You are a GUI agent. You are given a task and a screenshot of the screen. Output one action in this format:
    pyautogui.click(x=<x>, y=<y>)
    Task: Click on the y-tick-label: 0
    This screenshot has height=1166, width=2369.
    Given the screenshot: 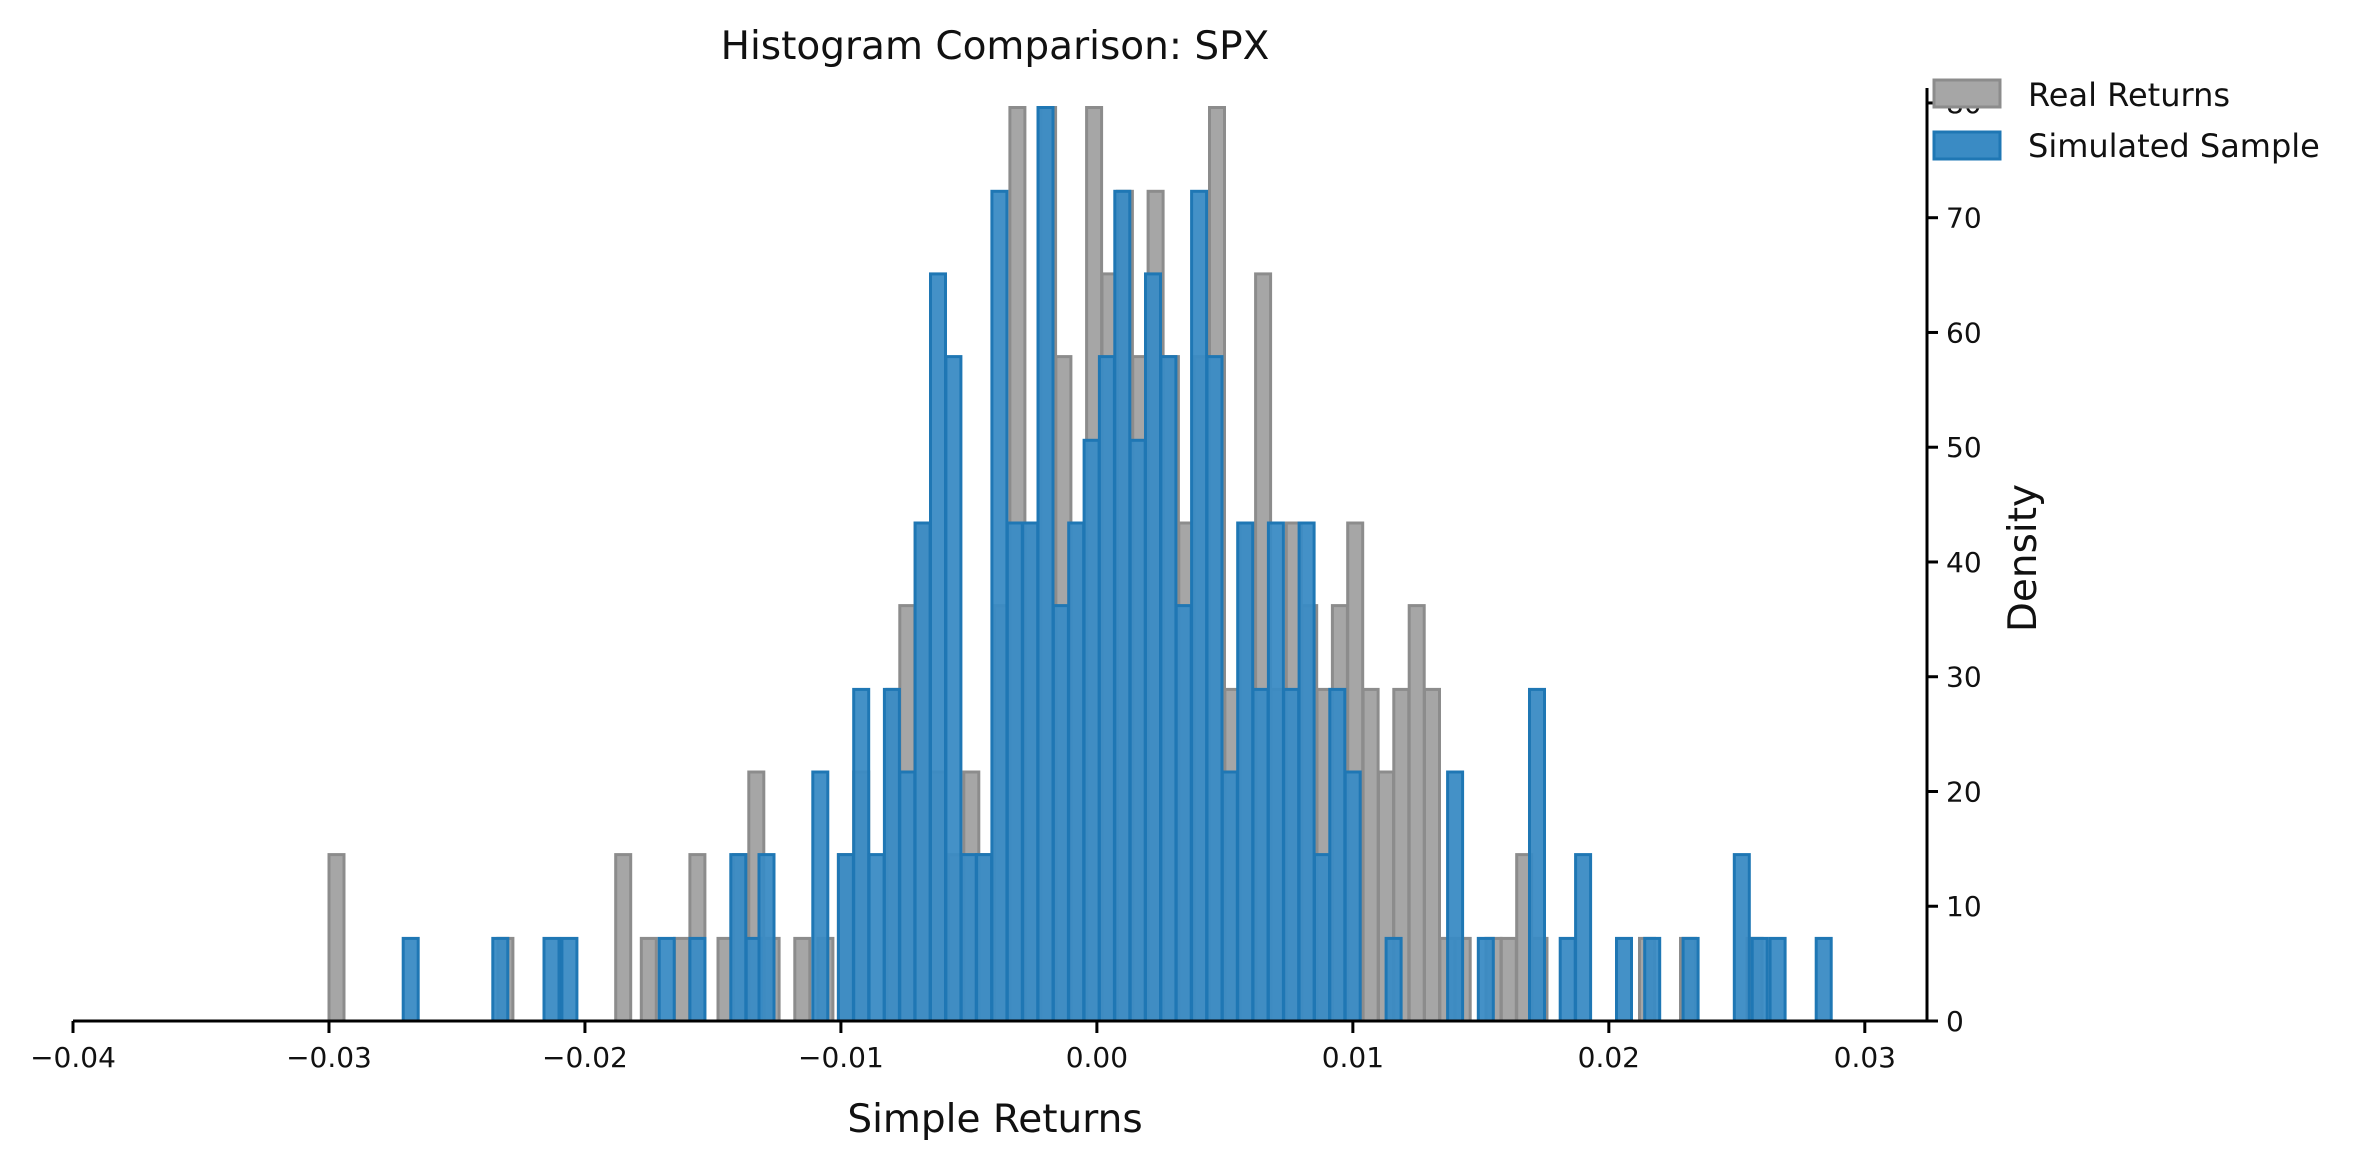 What is the action you would take?
    pyautogui.click(x=1955, y=1021)
    